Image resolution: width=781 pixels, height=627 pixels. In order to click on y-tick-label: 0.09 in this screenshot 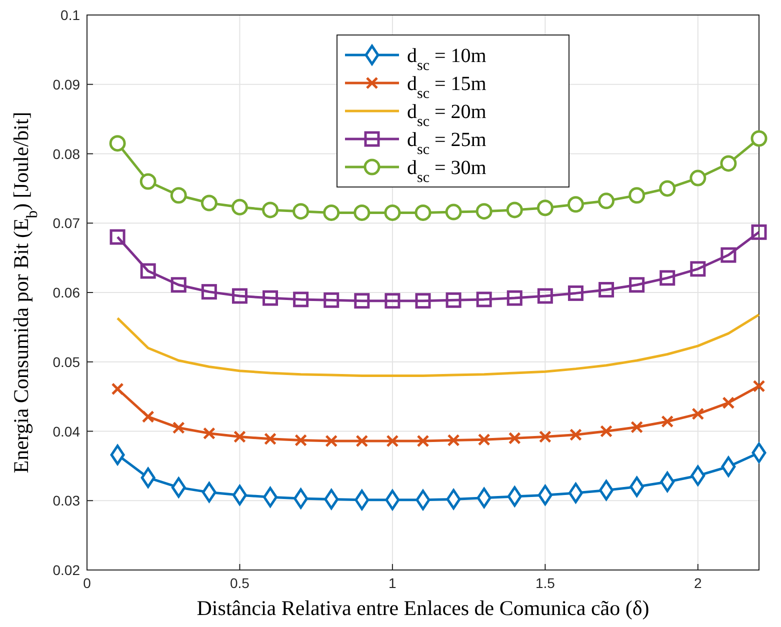, I will do `click(66, 84)`.